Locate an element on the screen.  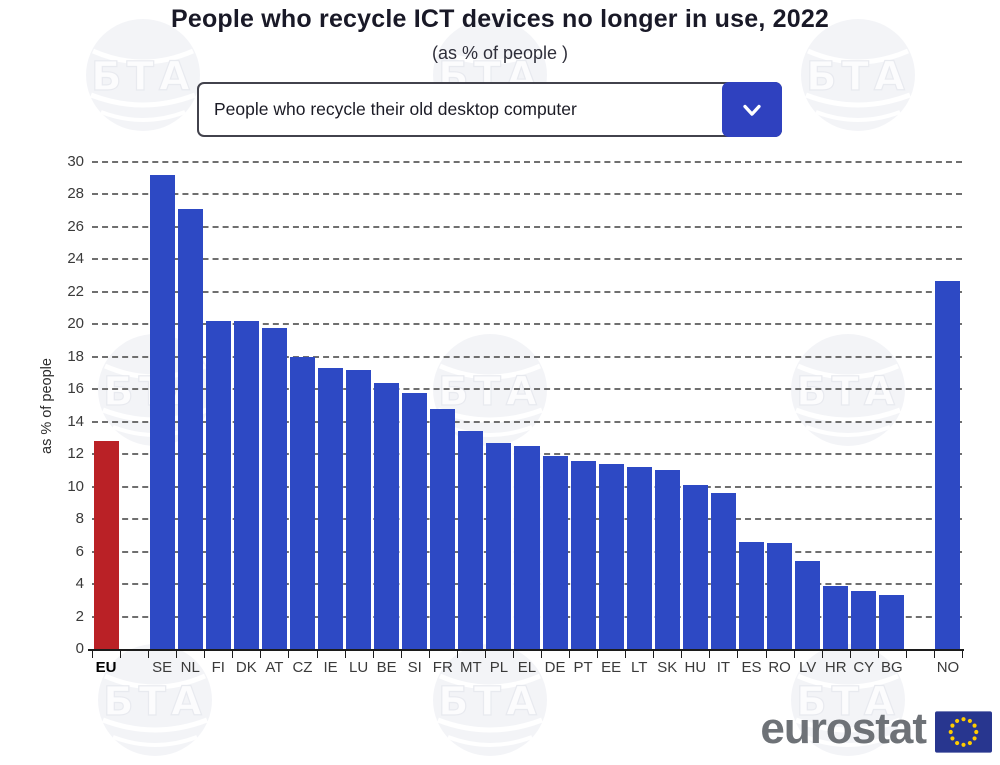
x-label-BE: BE is located at coordinates (386, 667).